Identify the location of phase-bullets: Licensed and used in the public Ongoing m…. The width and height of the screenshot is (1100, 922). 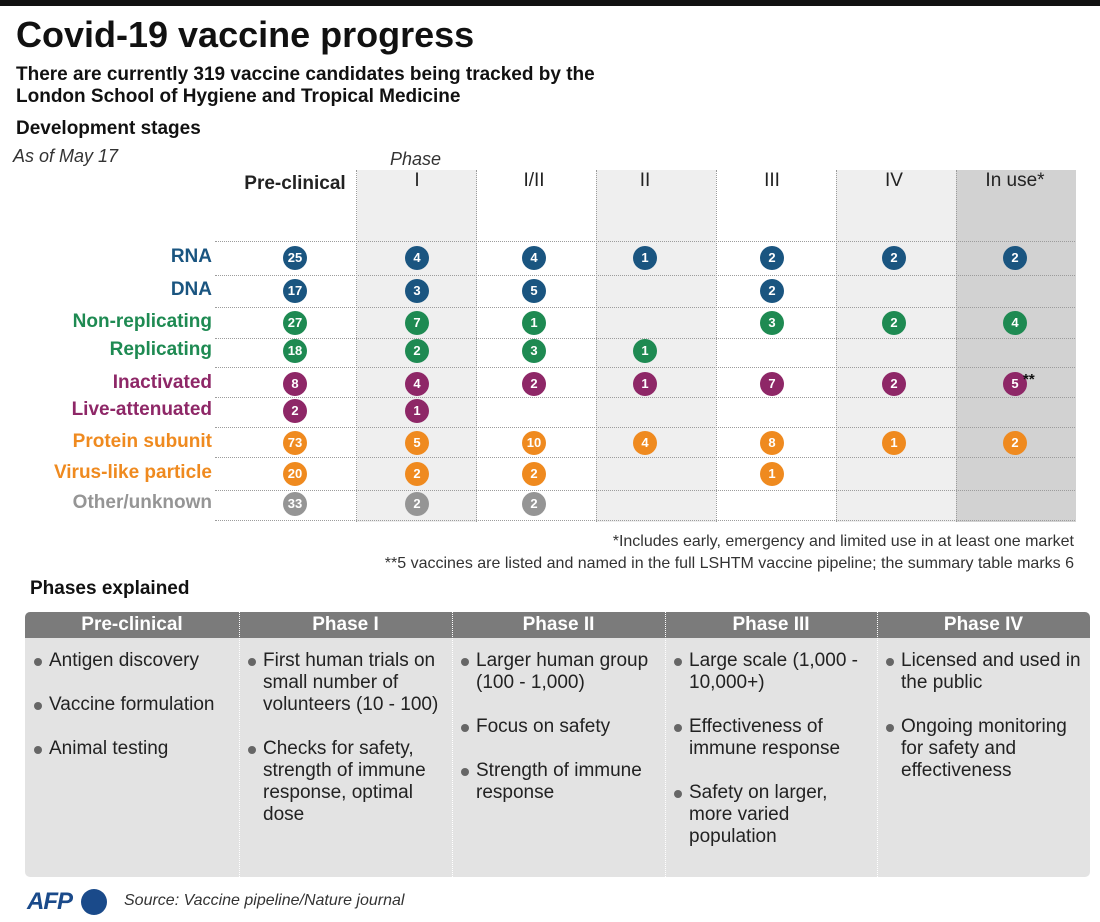
(983, 710).